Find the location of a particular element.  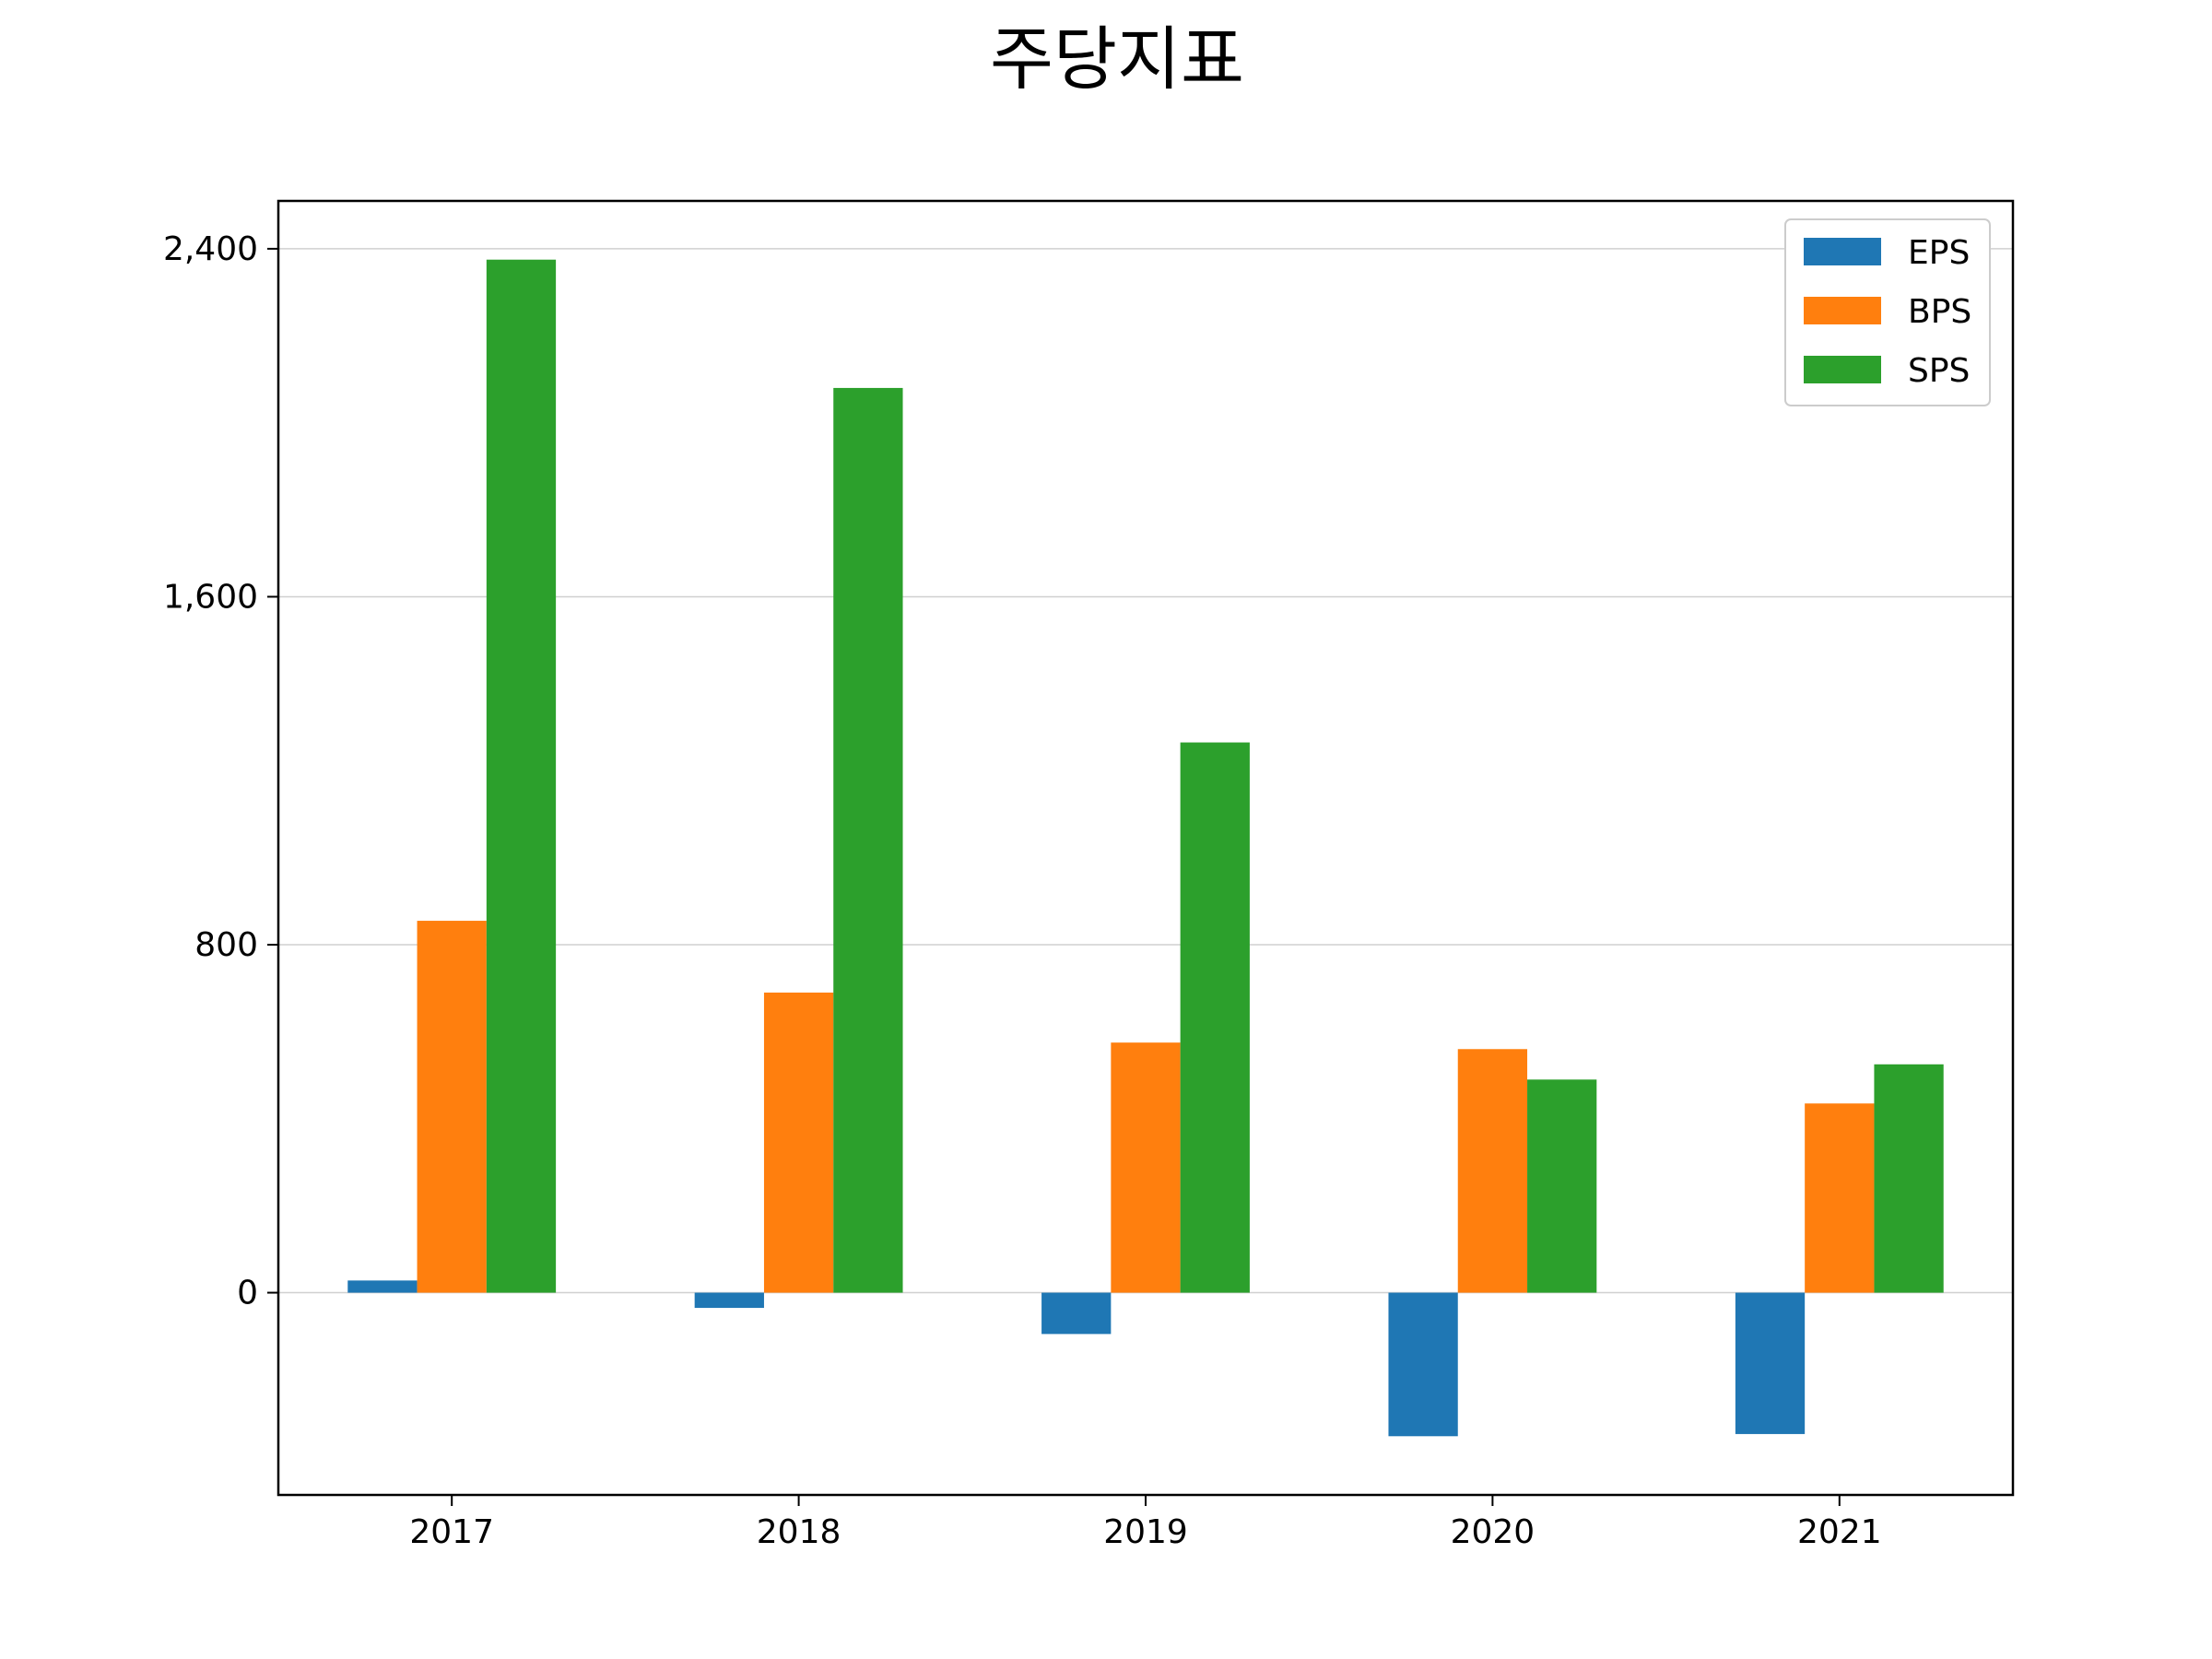

bar-eps-2017 is located at coordinates (382, 1286).